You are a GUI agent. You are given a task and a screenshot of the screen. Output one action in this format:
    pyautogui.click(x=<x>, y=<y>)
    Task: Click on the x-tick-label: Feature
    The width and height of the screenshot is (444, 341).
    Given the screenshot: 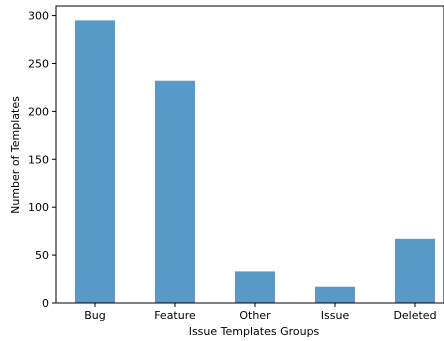 What is the action you would take?
    pyautogui.click(x=175, y=315)
    